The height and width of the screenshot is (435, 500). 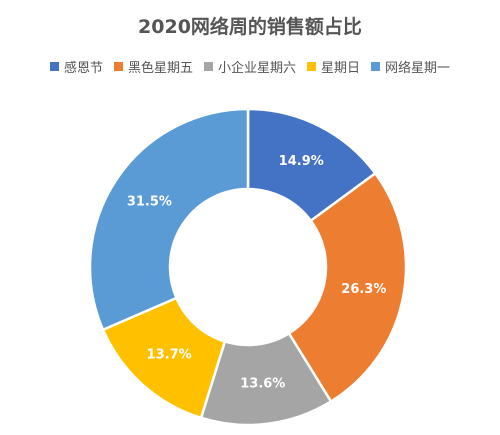 I want to click on legend-item-sunday: 星期日, so click(x=333, y=66).